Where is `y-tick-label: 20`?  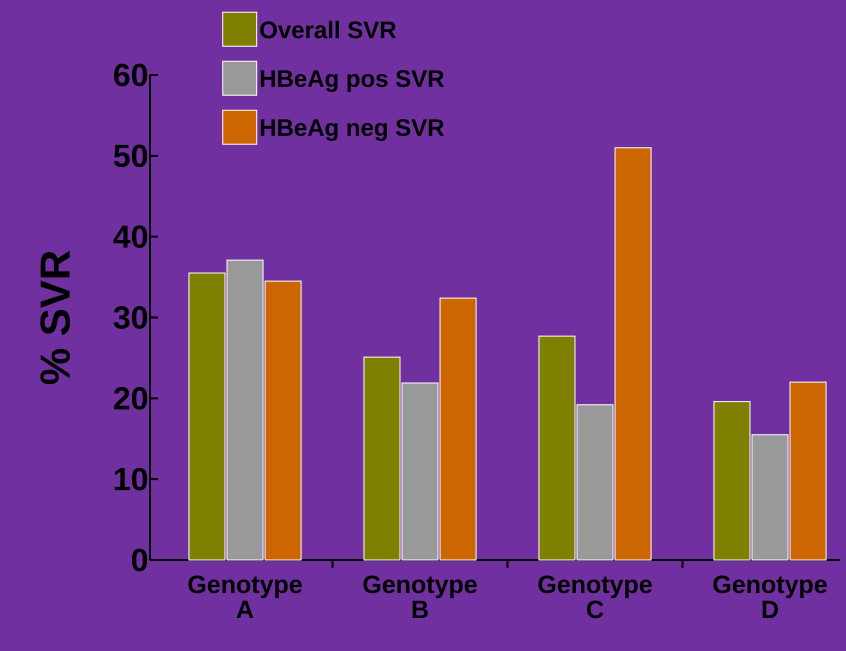 y-tick-label: 20 is located at coordinates (131, 398).